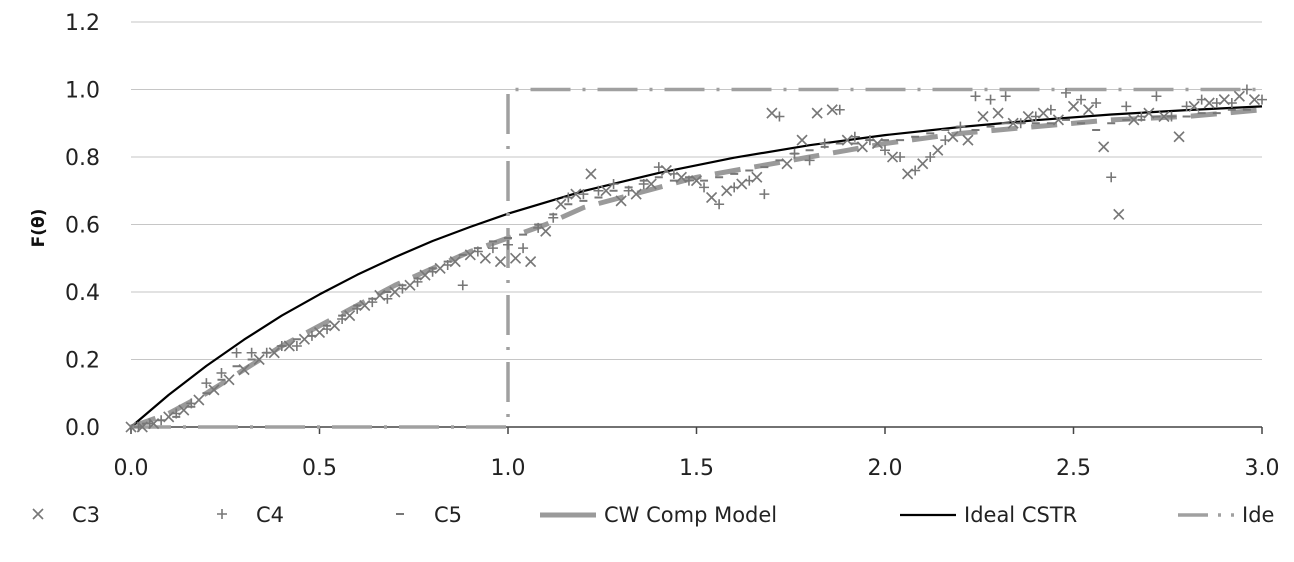  I want to click on legend-item-c4: C4, so click(250, 515).